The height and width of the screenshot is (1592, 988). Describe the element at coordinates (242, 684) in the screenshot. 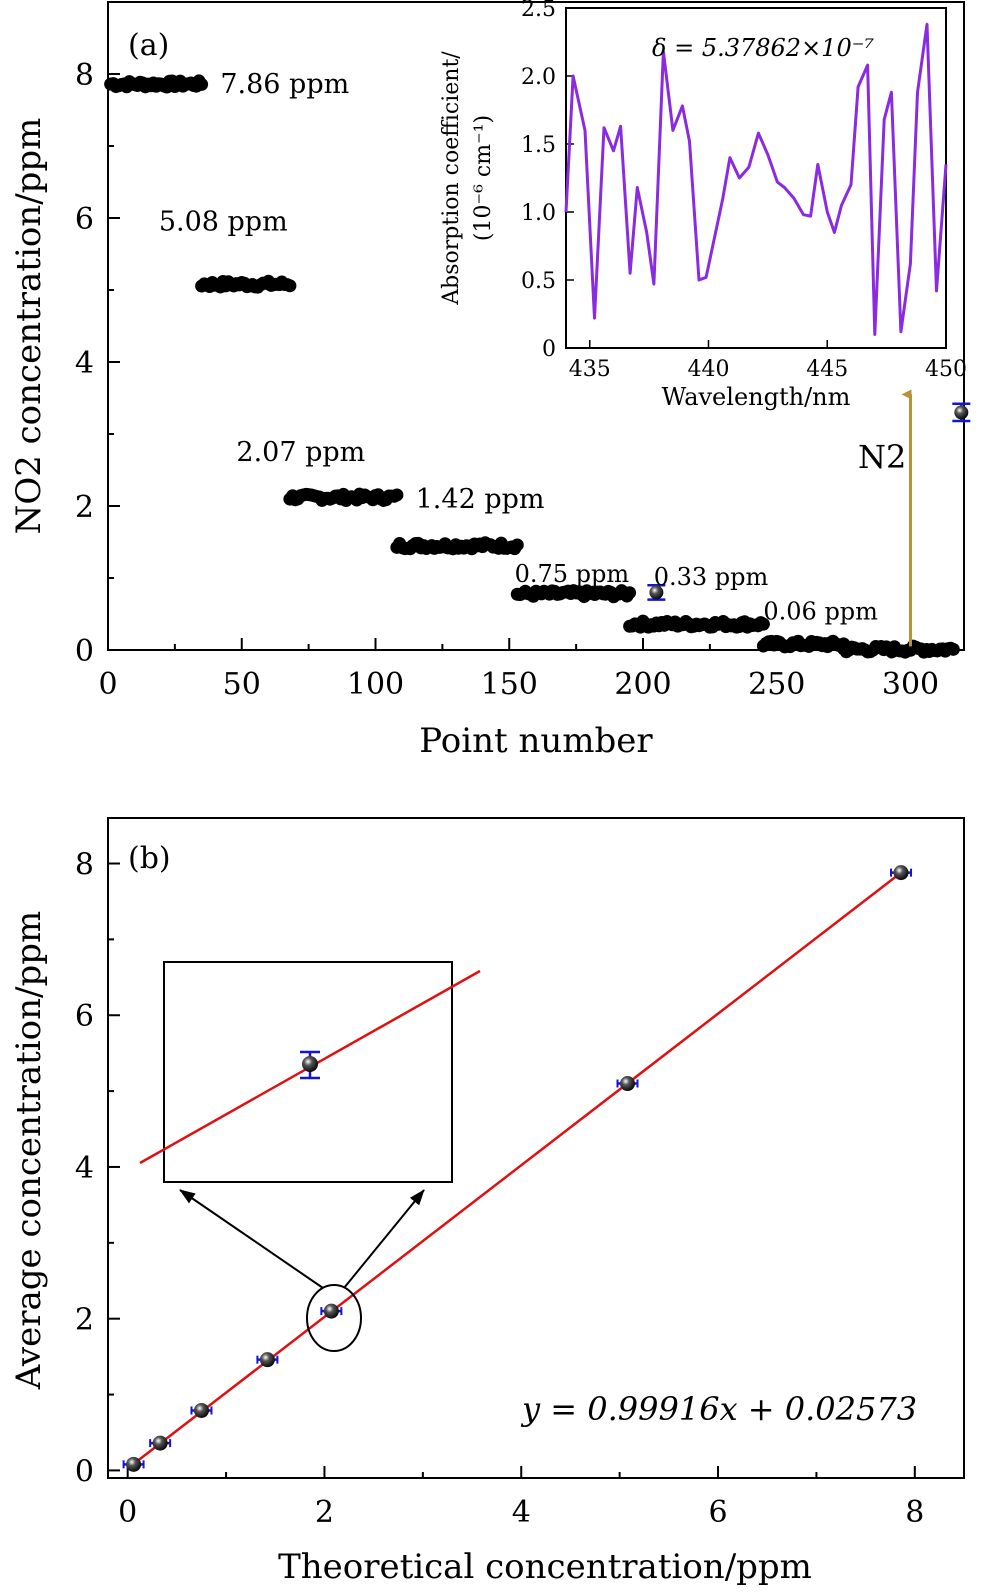

I see `x-tick-label: 50` at that location.